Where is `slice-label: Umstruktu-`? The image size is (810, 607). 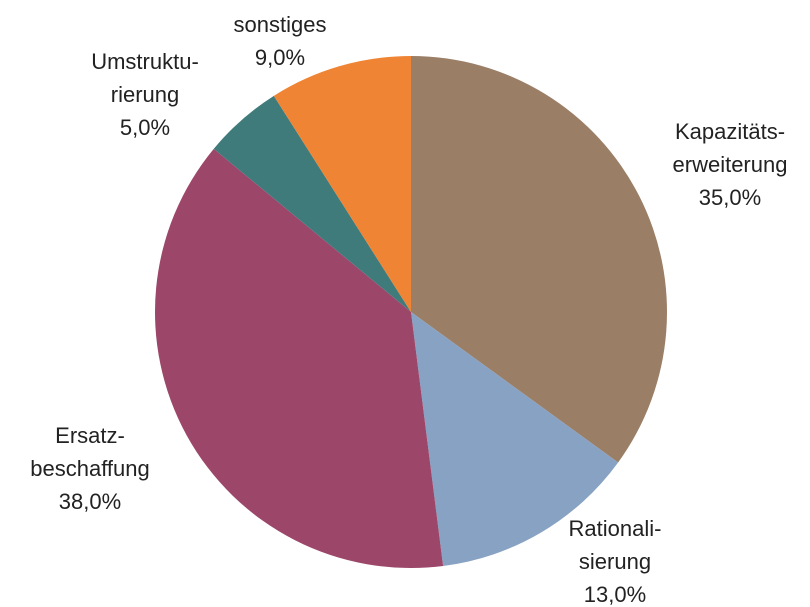 slice-label: Umstruktu- is located at coordinates (145, 61).